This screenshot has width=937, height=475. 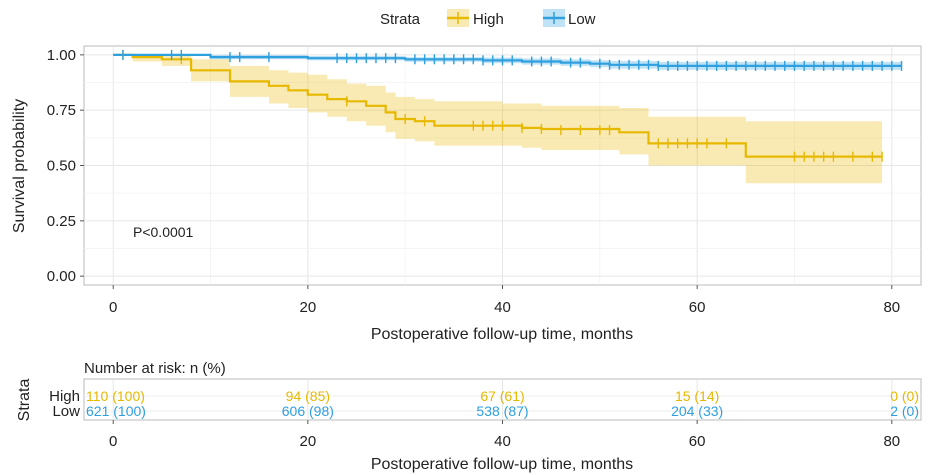 I want to click on x-tick-label-20: 20, so click(x=308, y=307).